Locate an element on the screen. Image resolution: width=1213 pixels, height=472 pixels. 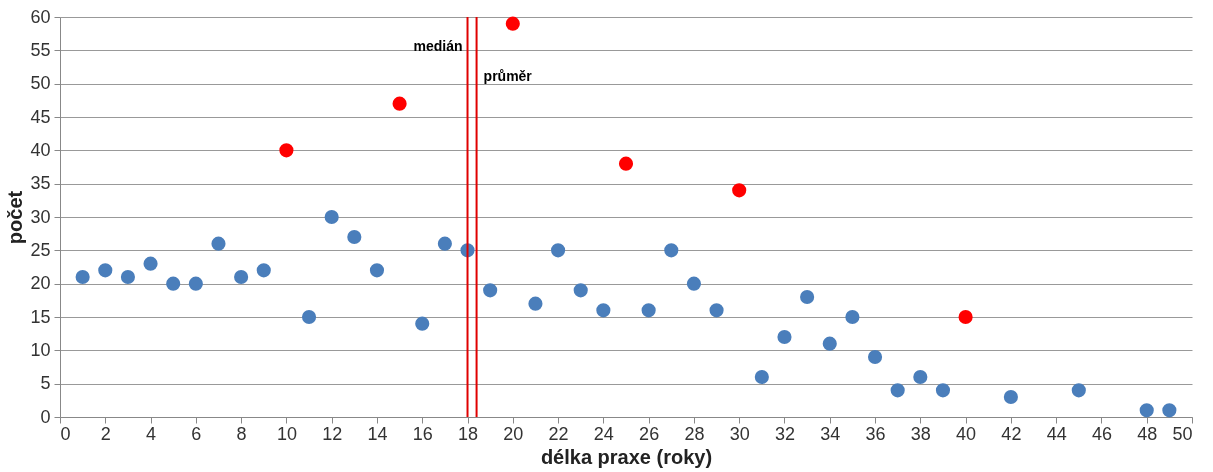
x-tick-label: 38 is located at coordinates (920, 433).